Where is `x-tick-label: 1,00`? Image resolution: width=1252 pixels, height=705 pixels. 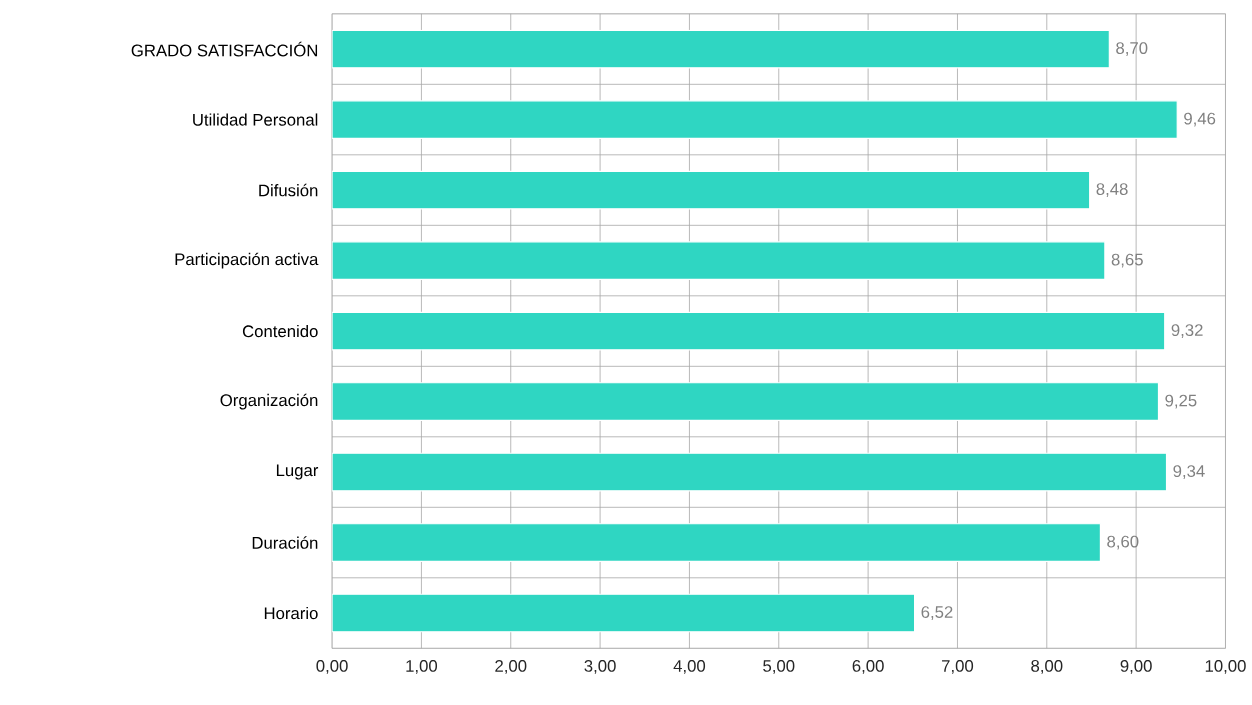
x-tick-label: 1,00 is located at coordinates (422, 667).